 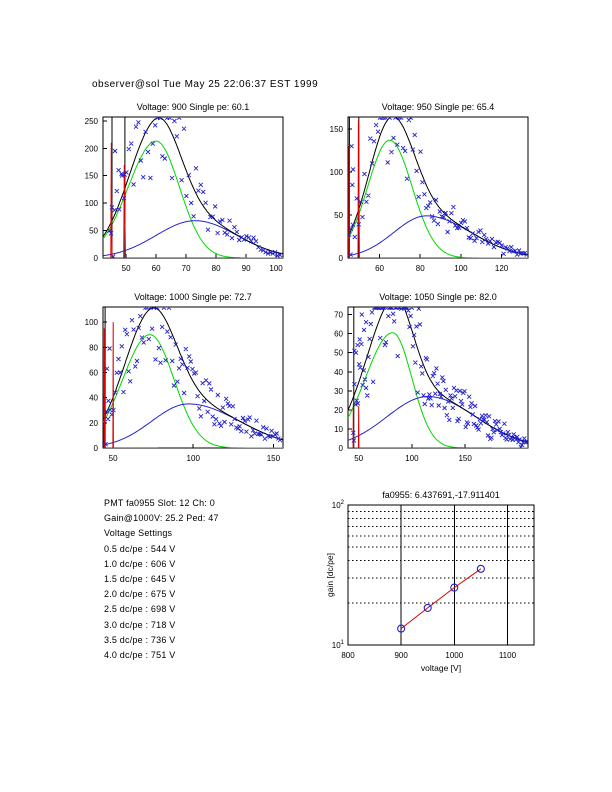 I want to click on svg-text: 900, so click(x=401, y=655).